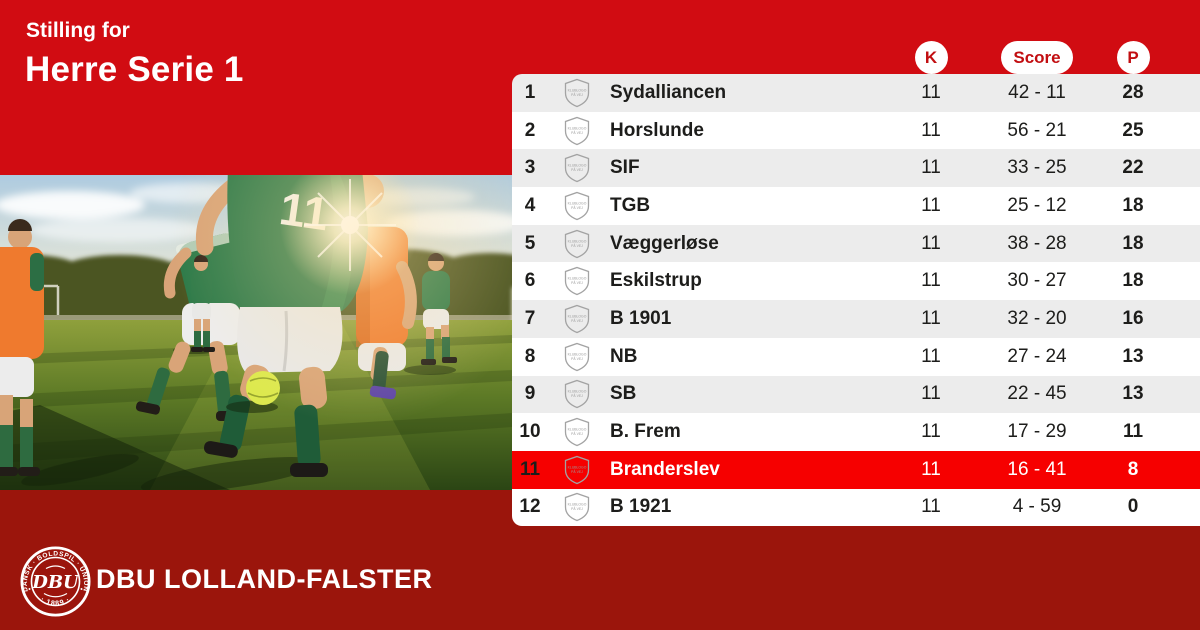  Describe the element at coordinates (856, 394) in the screenshot. I see `table-row: 9 KLUBLOGO PÅ VEJ SB 11 22 - 45 13` at that location.